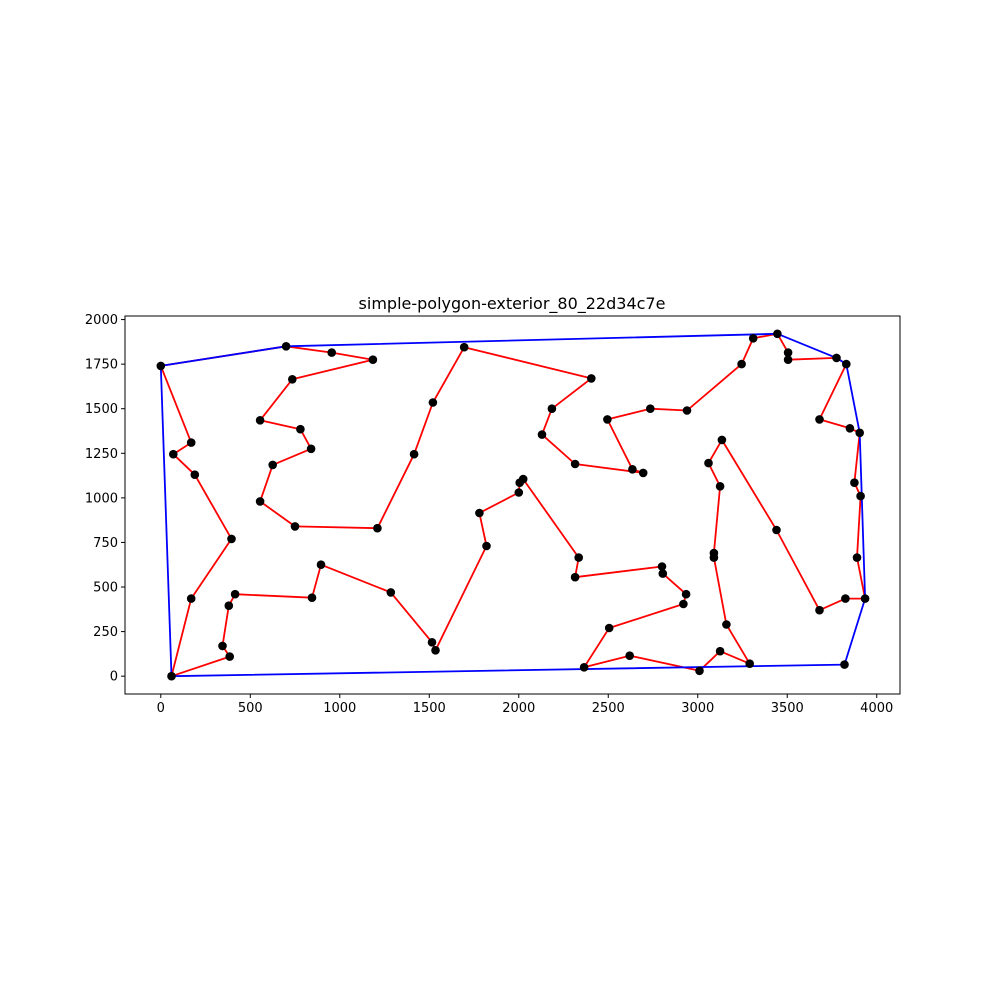 The height and width of the screenshot is (1000, 1000). I want to click on y-tick-label: 750, so click(105, 543).